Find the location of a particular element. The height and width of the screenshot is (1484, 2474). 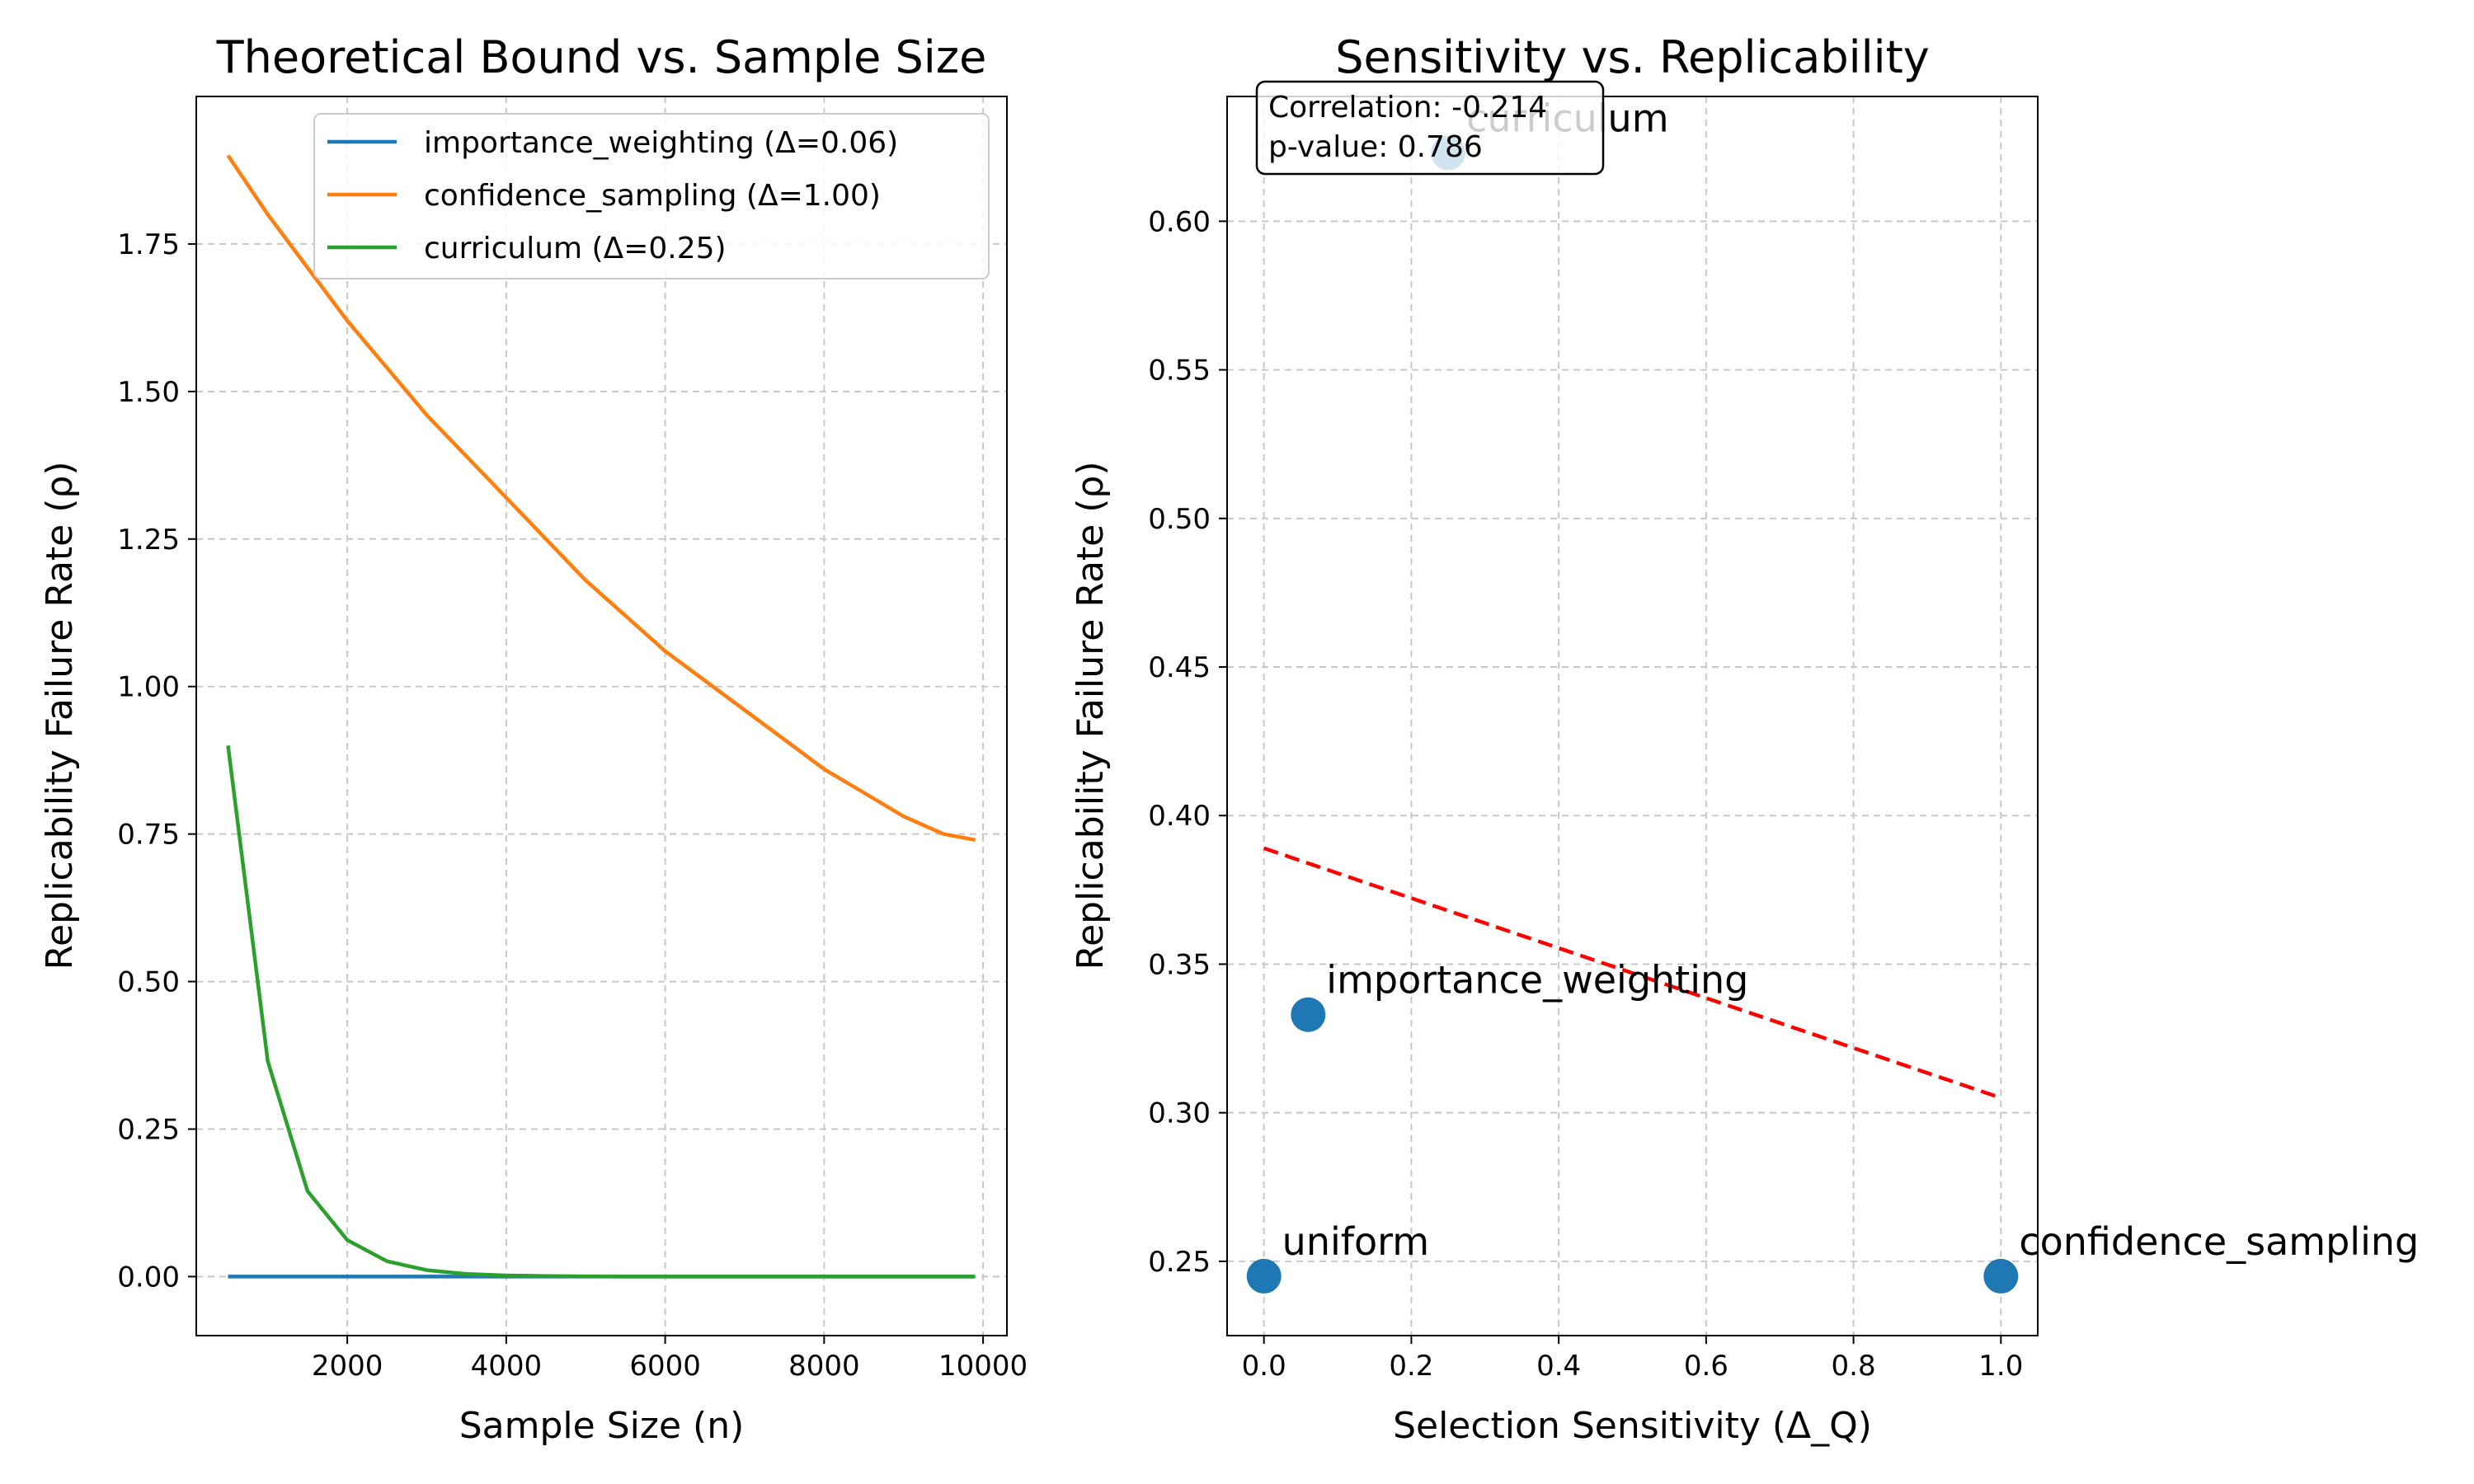

y-tick-label: 1.25 is located at coordinates (148, 540).